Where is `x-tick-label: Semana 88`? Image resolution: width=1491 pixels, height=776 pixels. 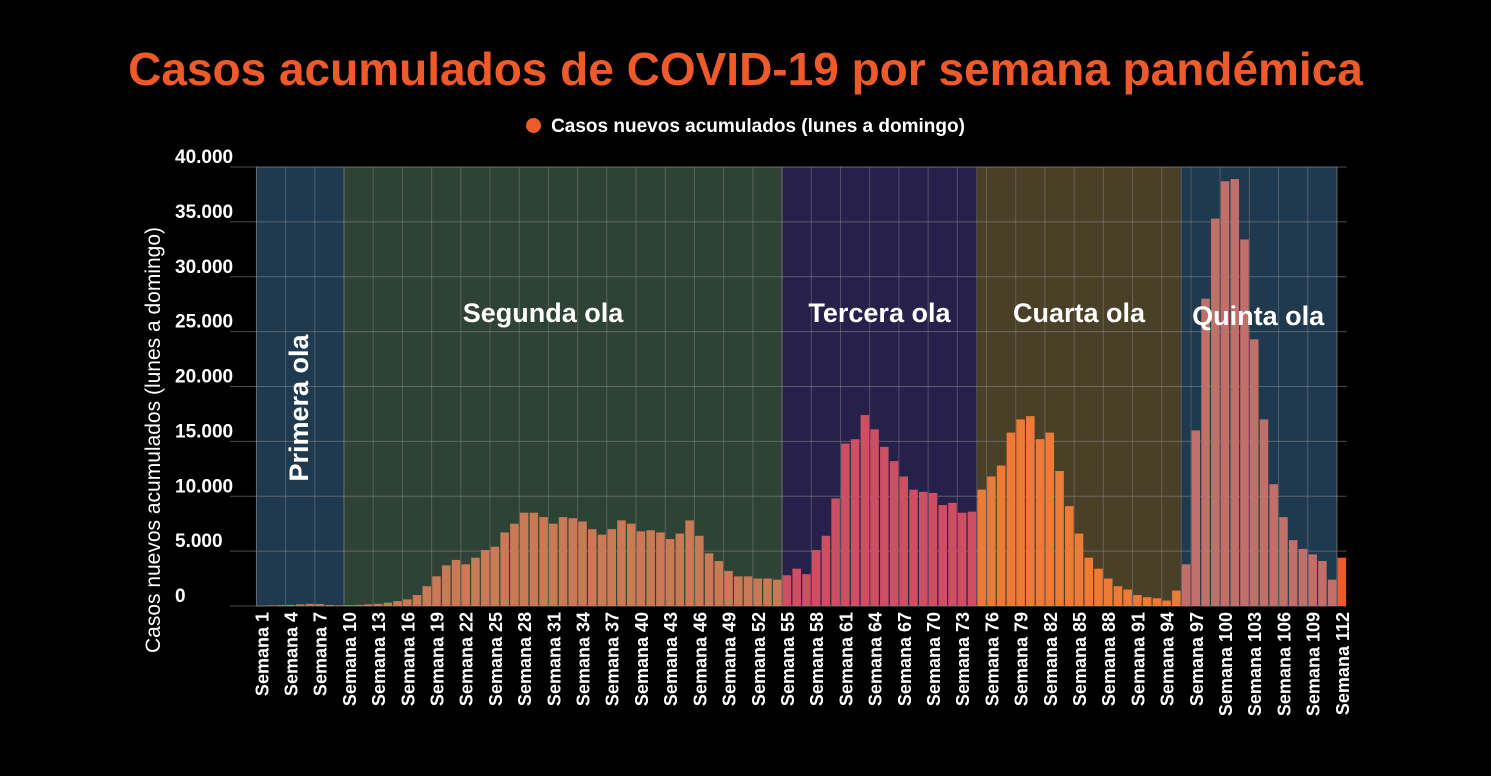
x-tick-label: Semana 88 is located at coordinates (1109, 659).